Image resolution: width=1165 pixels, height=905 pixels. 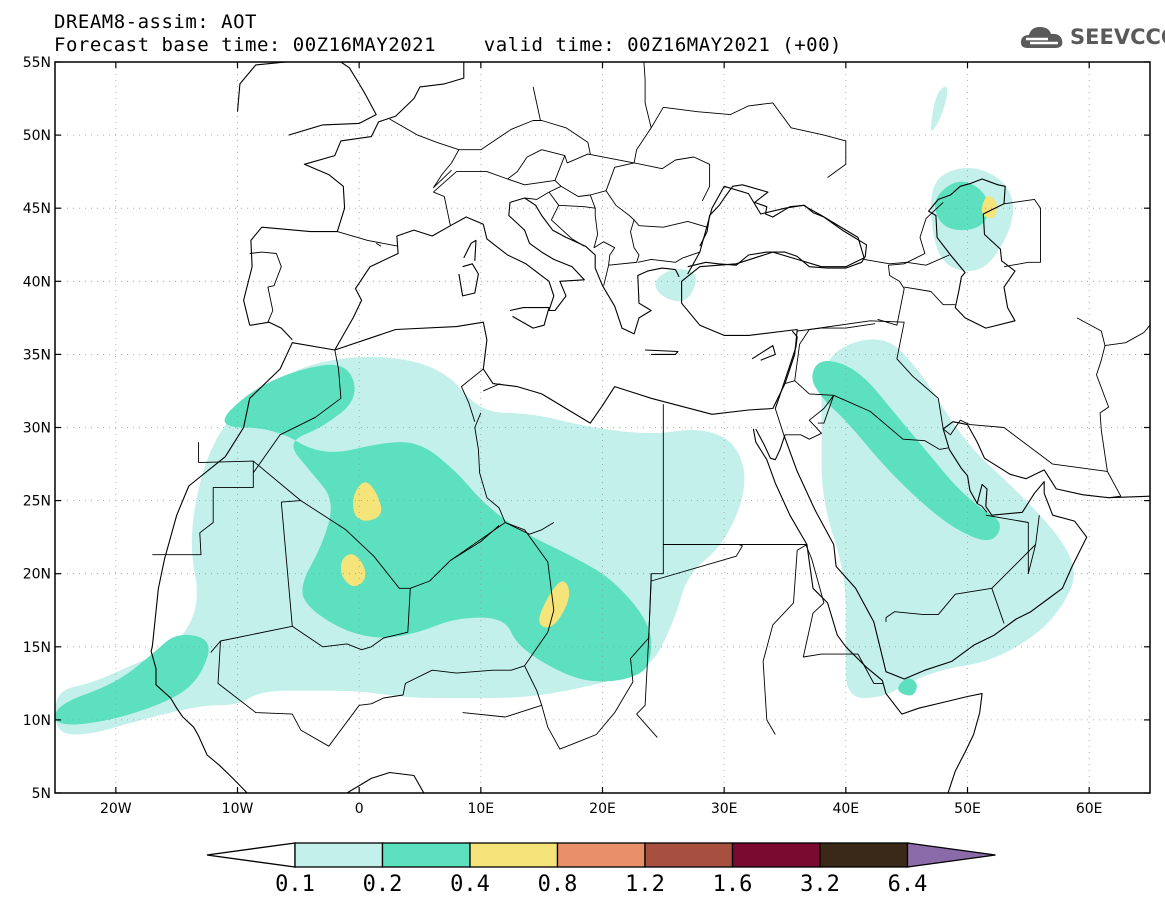 What do you see at coordinates (383, 884) in the screenshot?
I see `colorbar-label-0.2: 0.2` at bounding box center [383, 884].